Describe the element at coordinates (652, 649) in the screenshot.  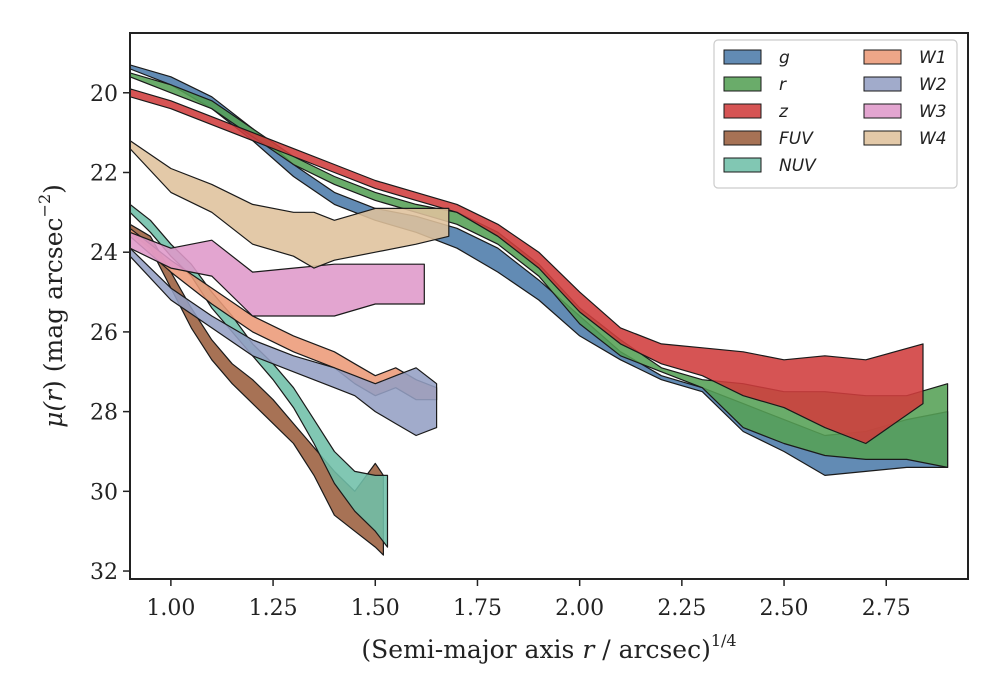
I see `x-axis-label-post: / arcsec)` at that location.